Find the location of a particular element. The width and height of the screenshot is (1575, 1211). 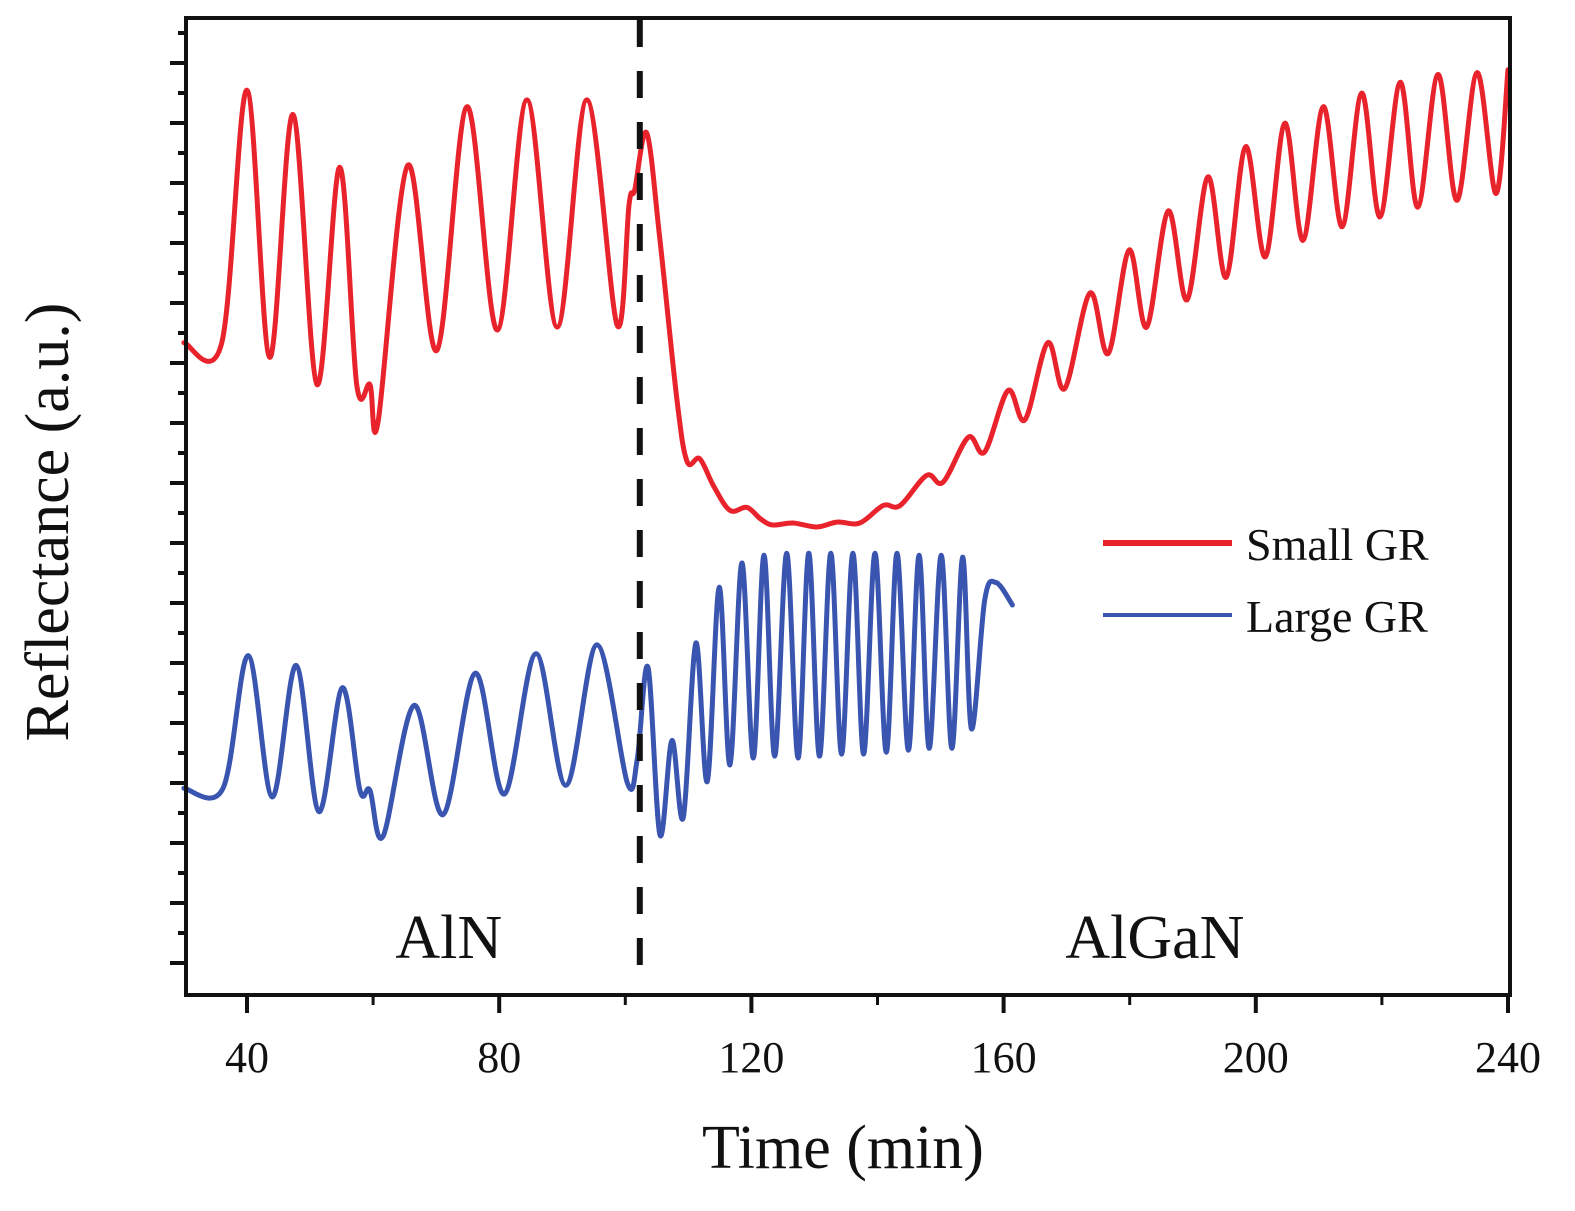

legend-label-large-gr: Large GR is located at coordinates (1337, 616).